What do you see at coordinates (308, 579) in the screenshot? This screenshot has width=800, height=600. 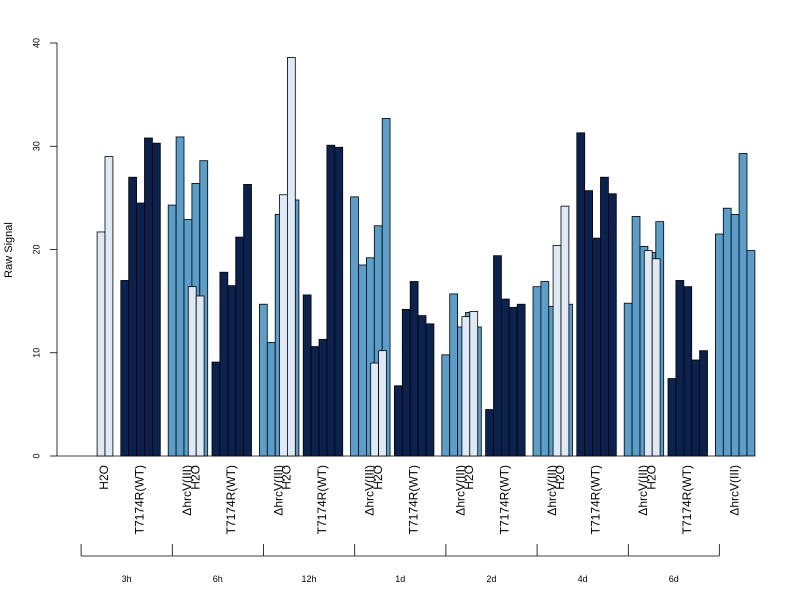 I see `group-label: 12h` at bounding box center [308, 579].